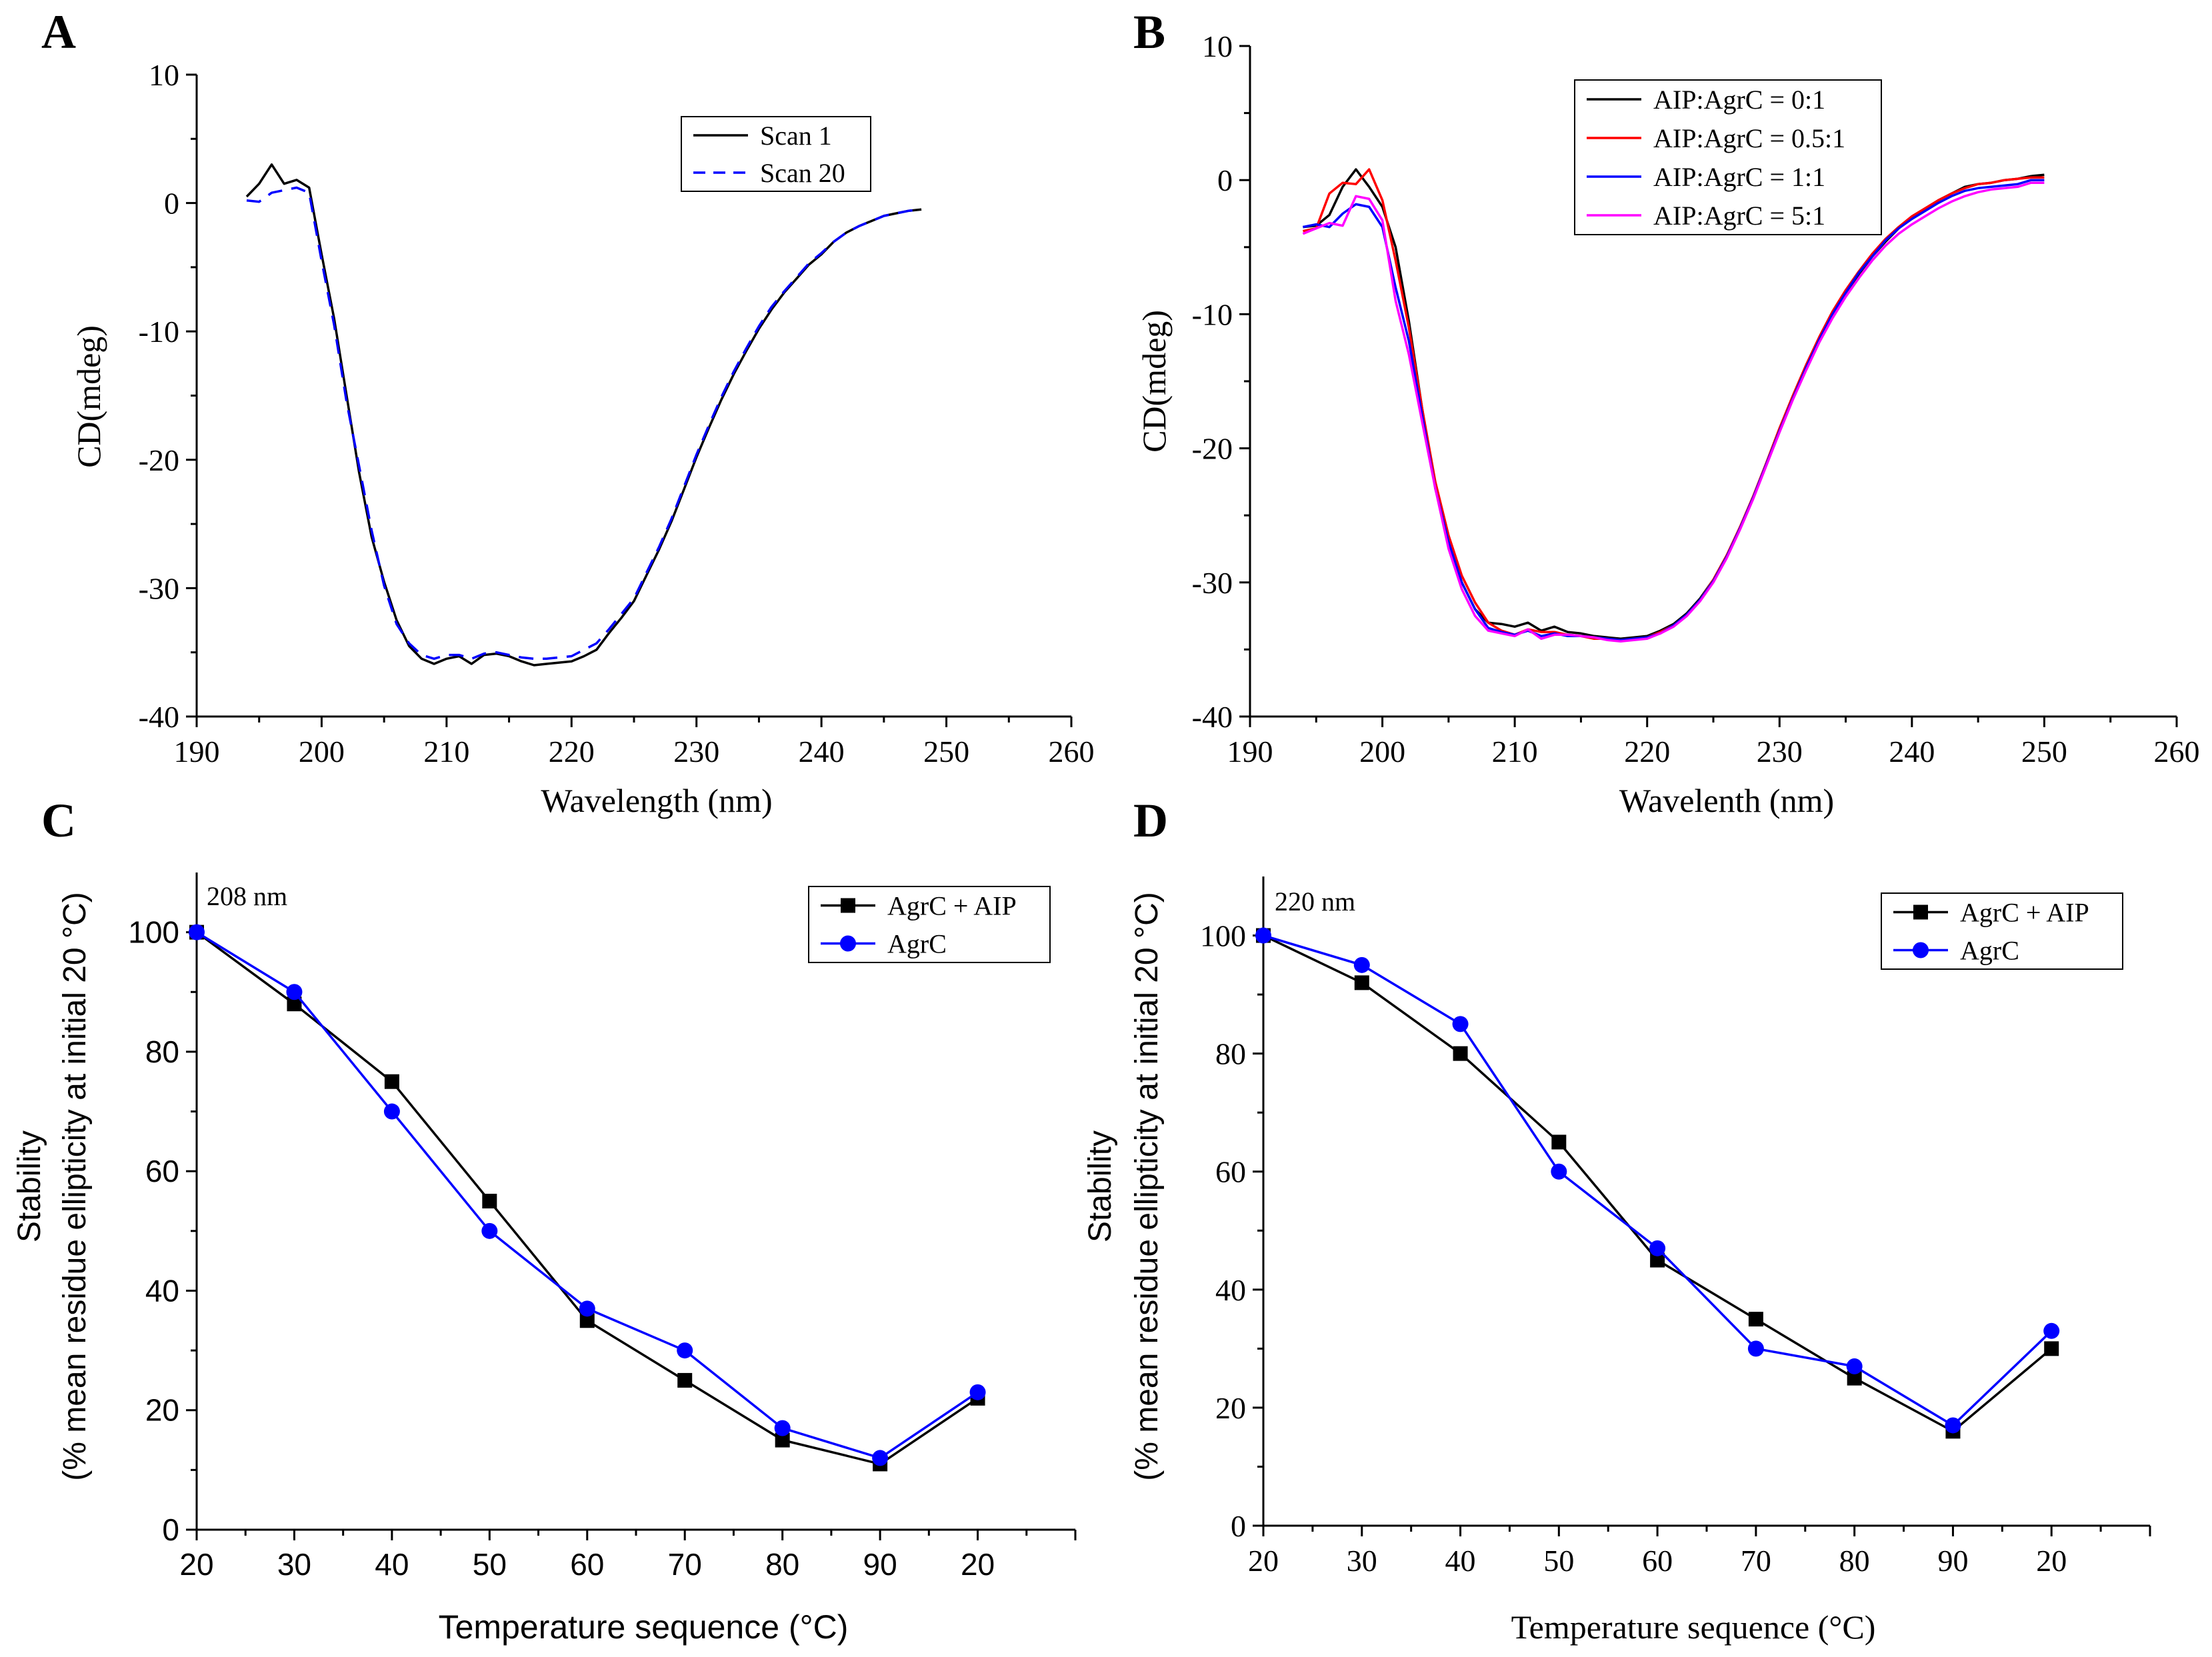 This screenshot has height=1657, width=2212. Describe the element at coordinates (1230, 1172) in the screenshot. I see `y-tick-label: 60` at that location.